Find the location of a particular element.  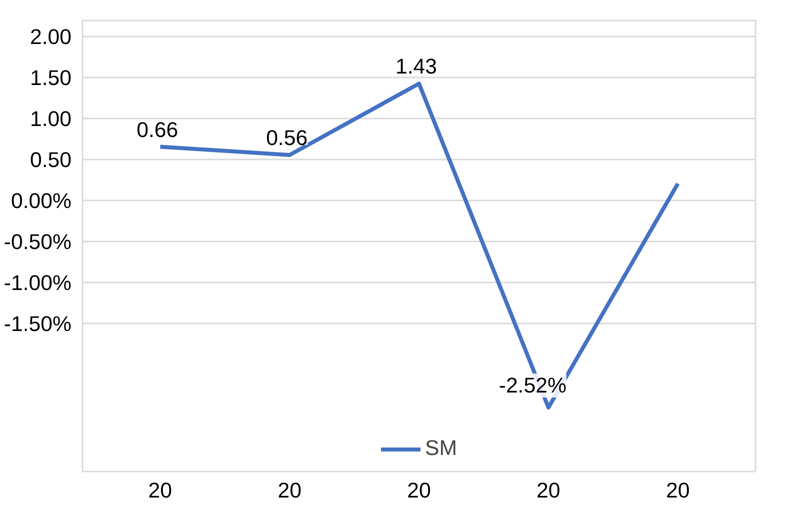

y-tick-label: 1.50 is located at coordinates (51, 78).